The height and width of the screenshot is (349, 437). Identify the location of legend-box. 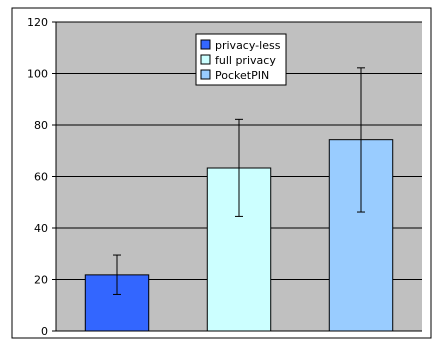
(241, 59).